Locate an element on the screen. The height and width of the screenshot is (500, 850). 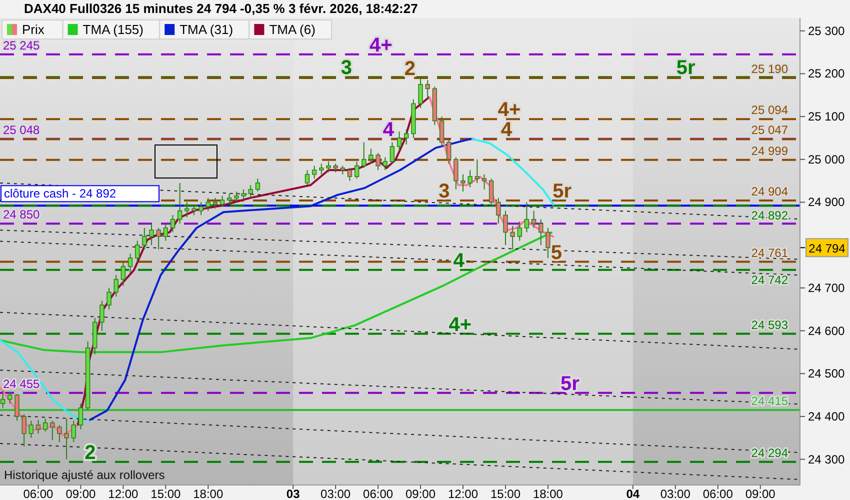
y-tick-label: 24 400 is located at coordinates (827, 416).